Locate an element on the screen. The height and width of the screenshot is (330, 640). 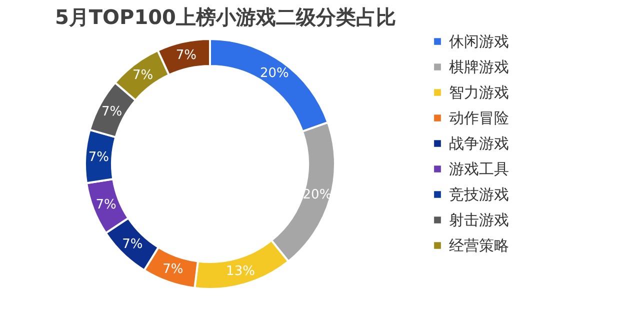
legend-label: 动作冒险 is located at coordinates (479, 118).